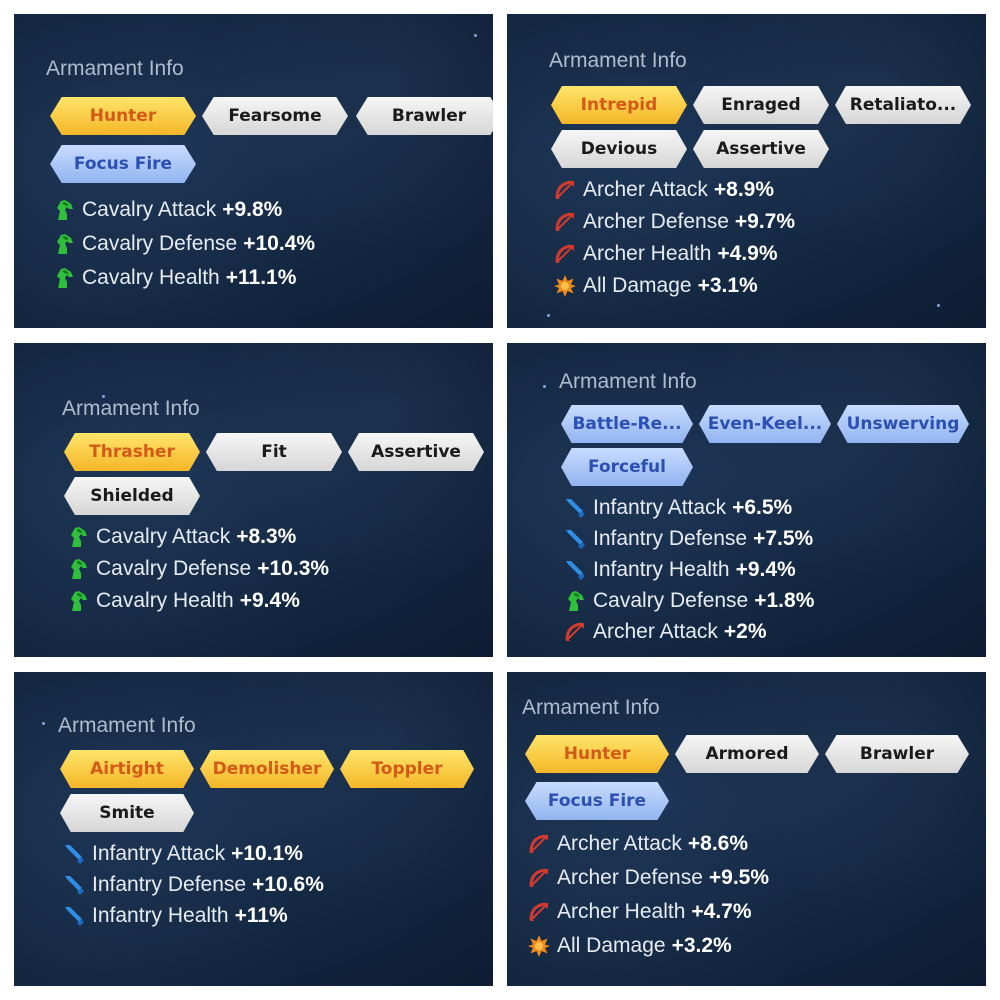 The height and width of the screenshot is (1000, 1000). I want to click on stat-row: Archer Attack +8.9%, so click(663, 190).